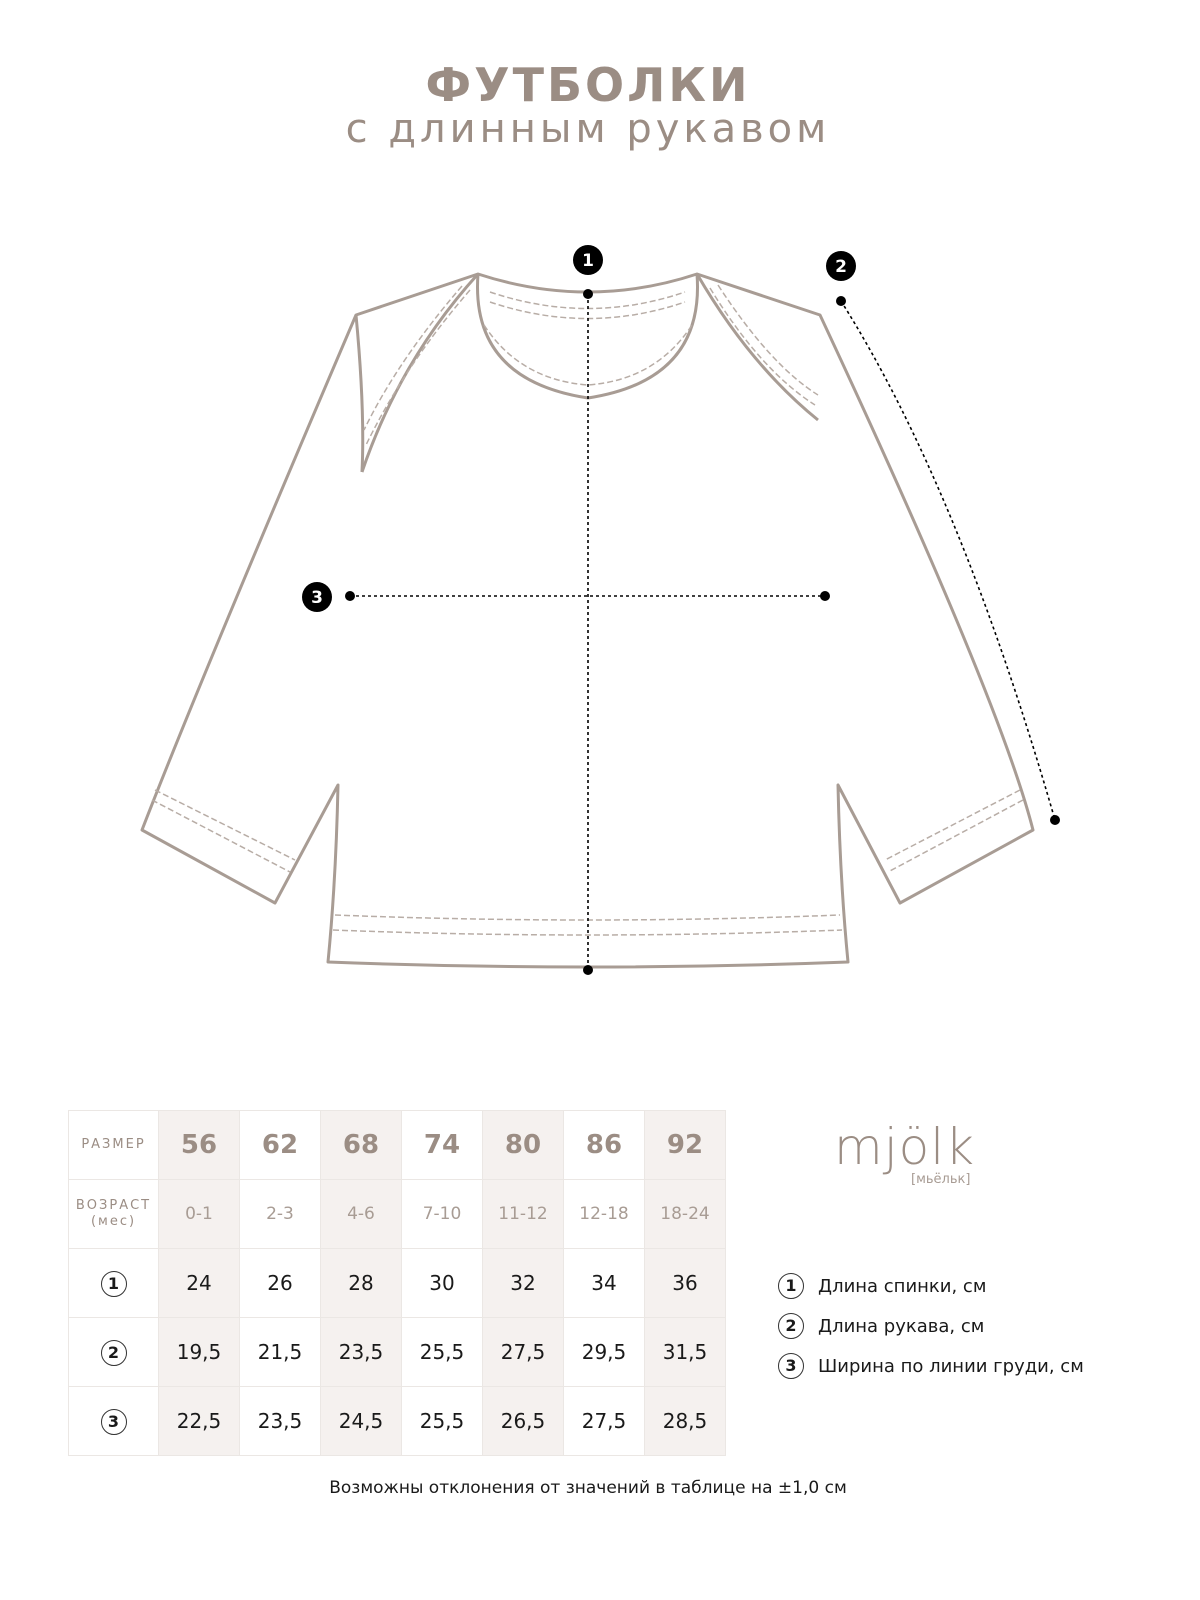 Image resolution: width=1200 pixels, height=1600 pixels. I want to click on raglan-left, so click(420, 372).